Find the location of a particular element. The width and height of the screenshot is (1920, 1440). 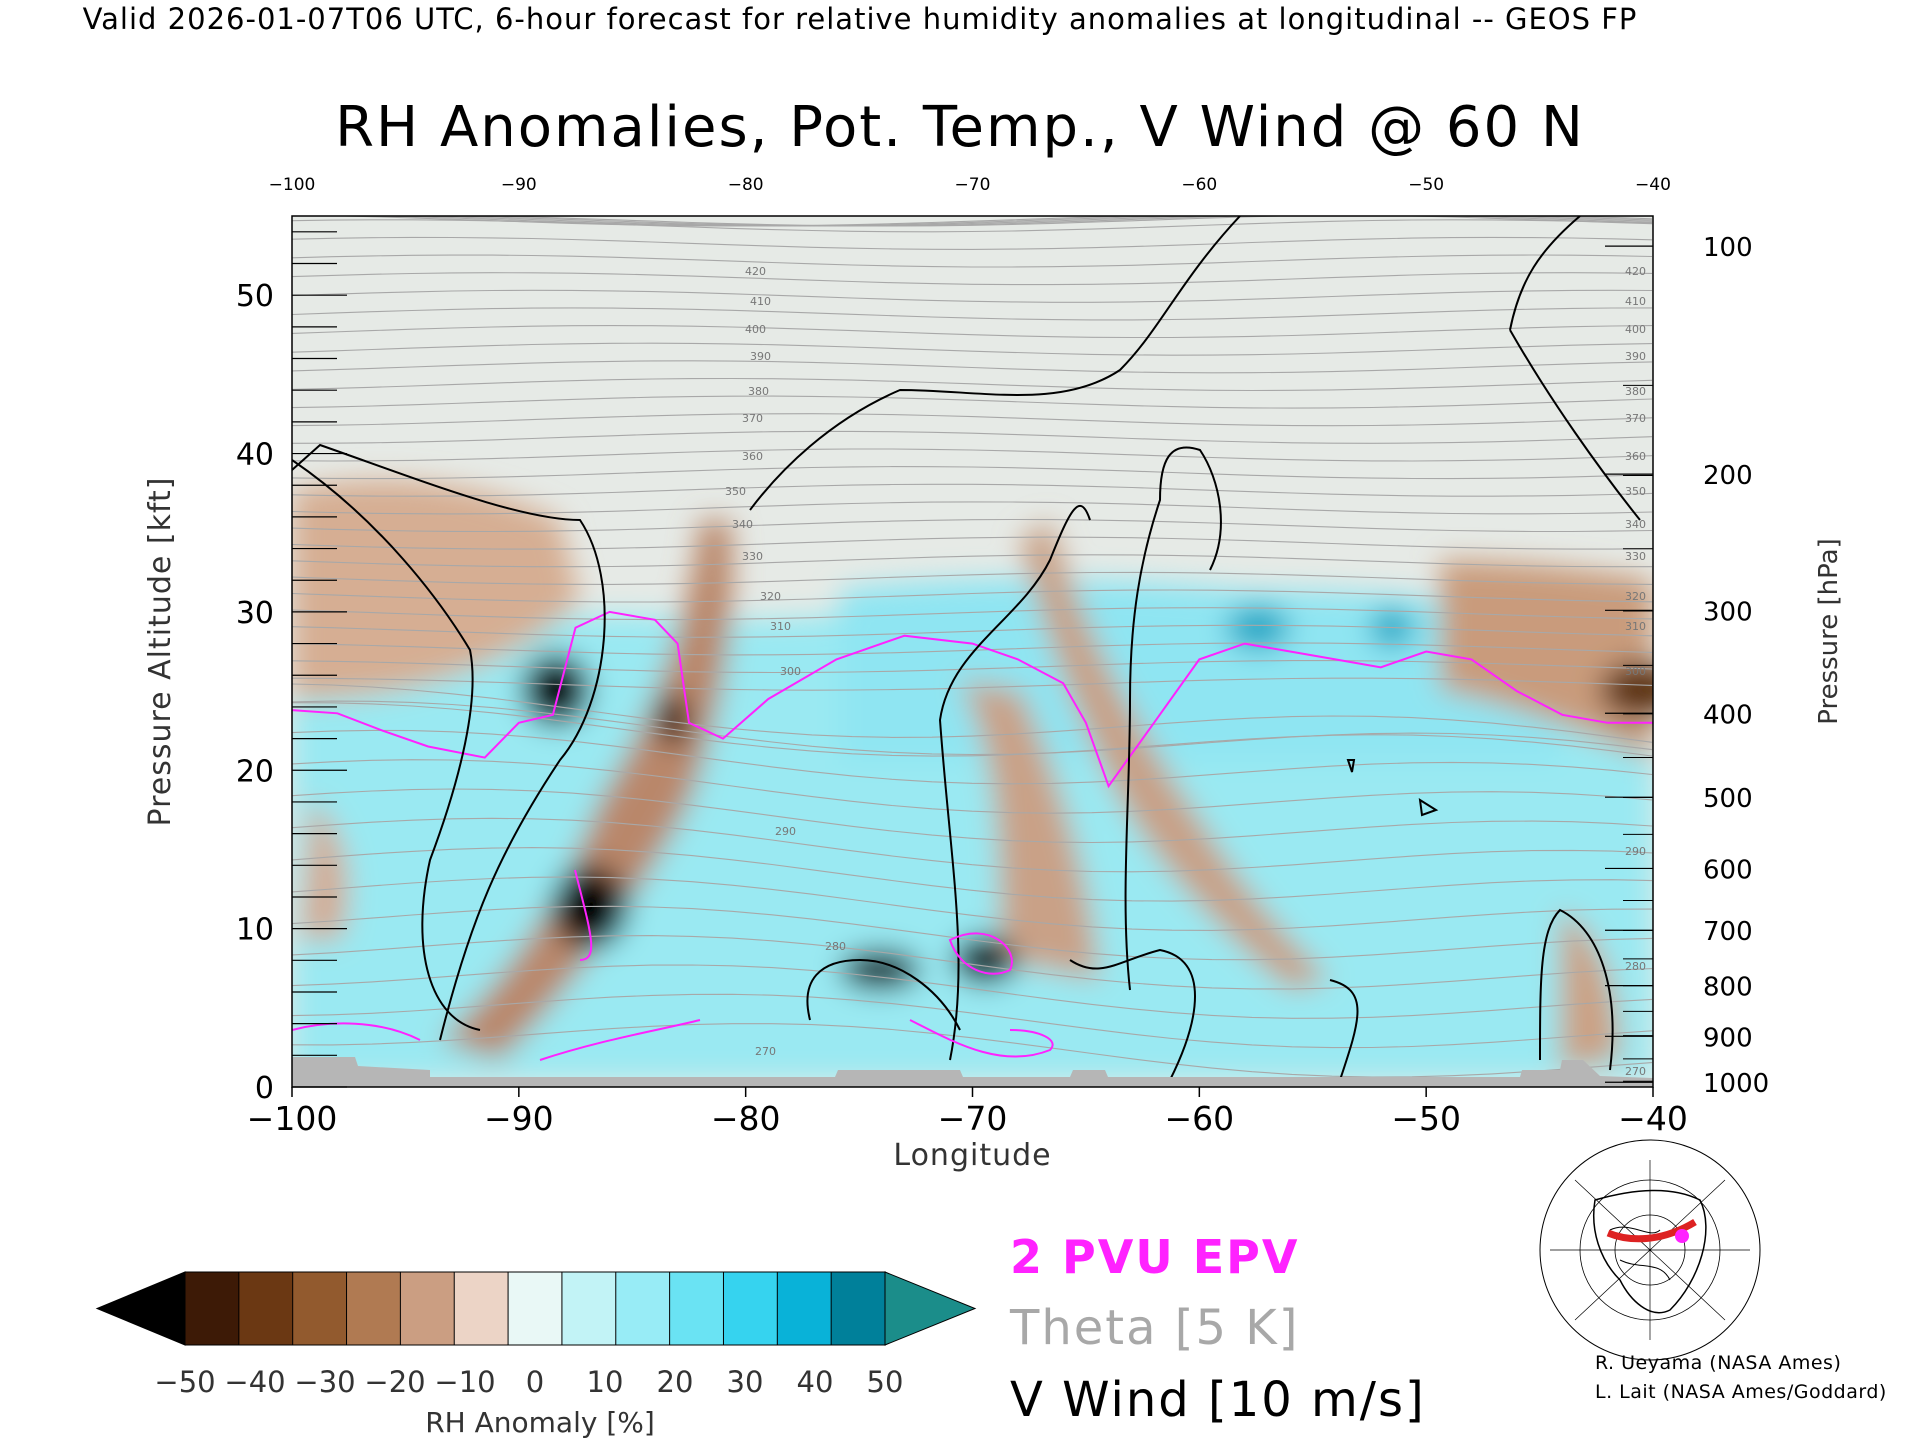

p-tick-label: 300 is located at coordinates (1728, 612).